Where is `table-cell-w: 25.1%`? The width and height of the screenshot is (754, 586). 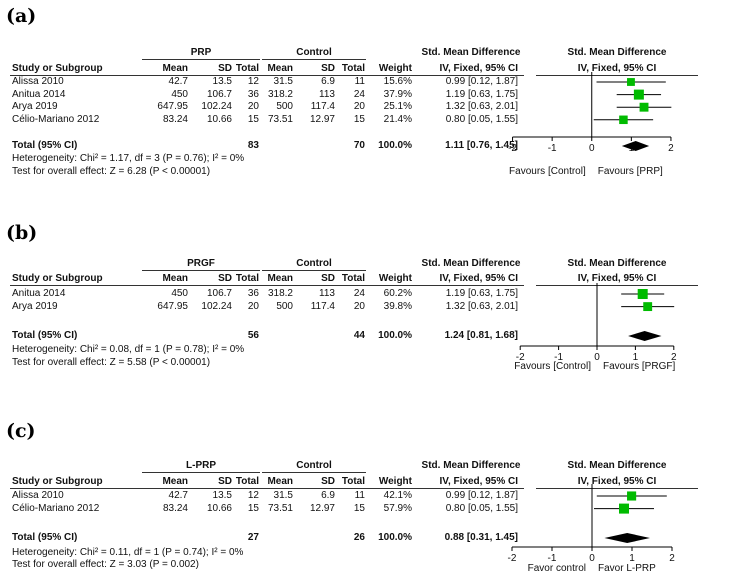
table-cell-w: 25.1% is located at coordinates (397, 107).